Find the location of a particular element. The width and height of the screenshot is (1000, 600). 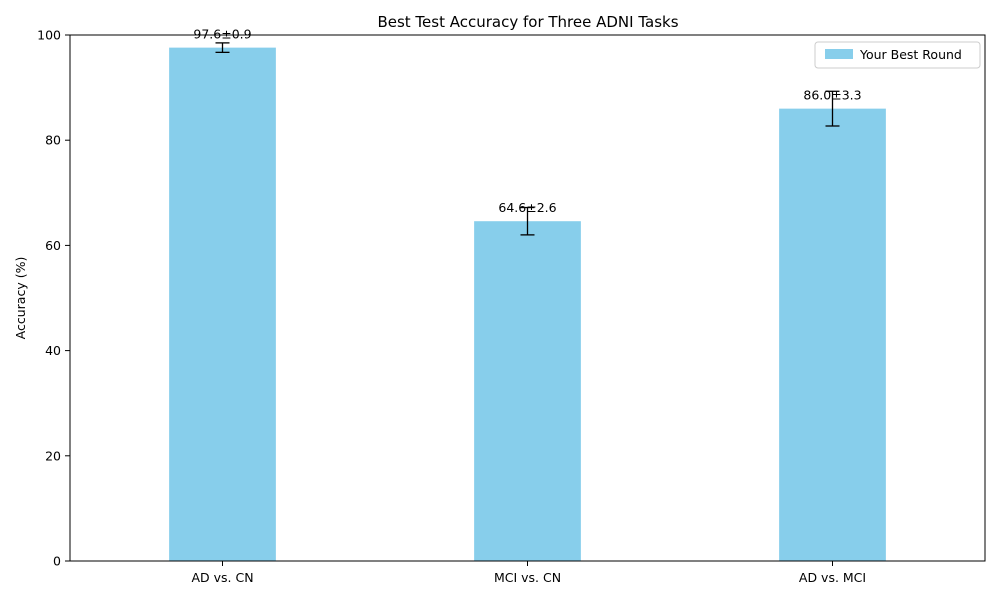

legend-frame is located at coordinates (897, 55).